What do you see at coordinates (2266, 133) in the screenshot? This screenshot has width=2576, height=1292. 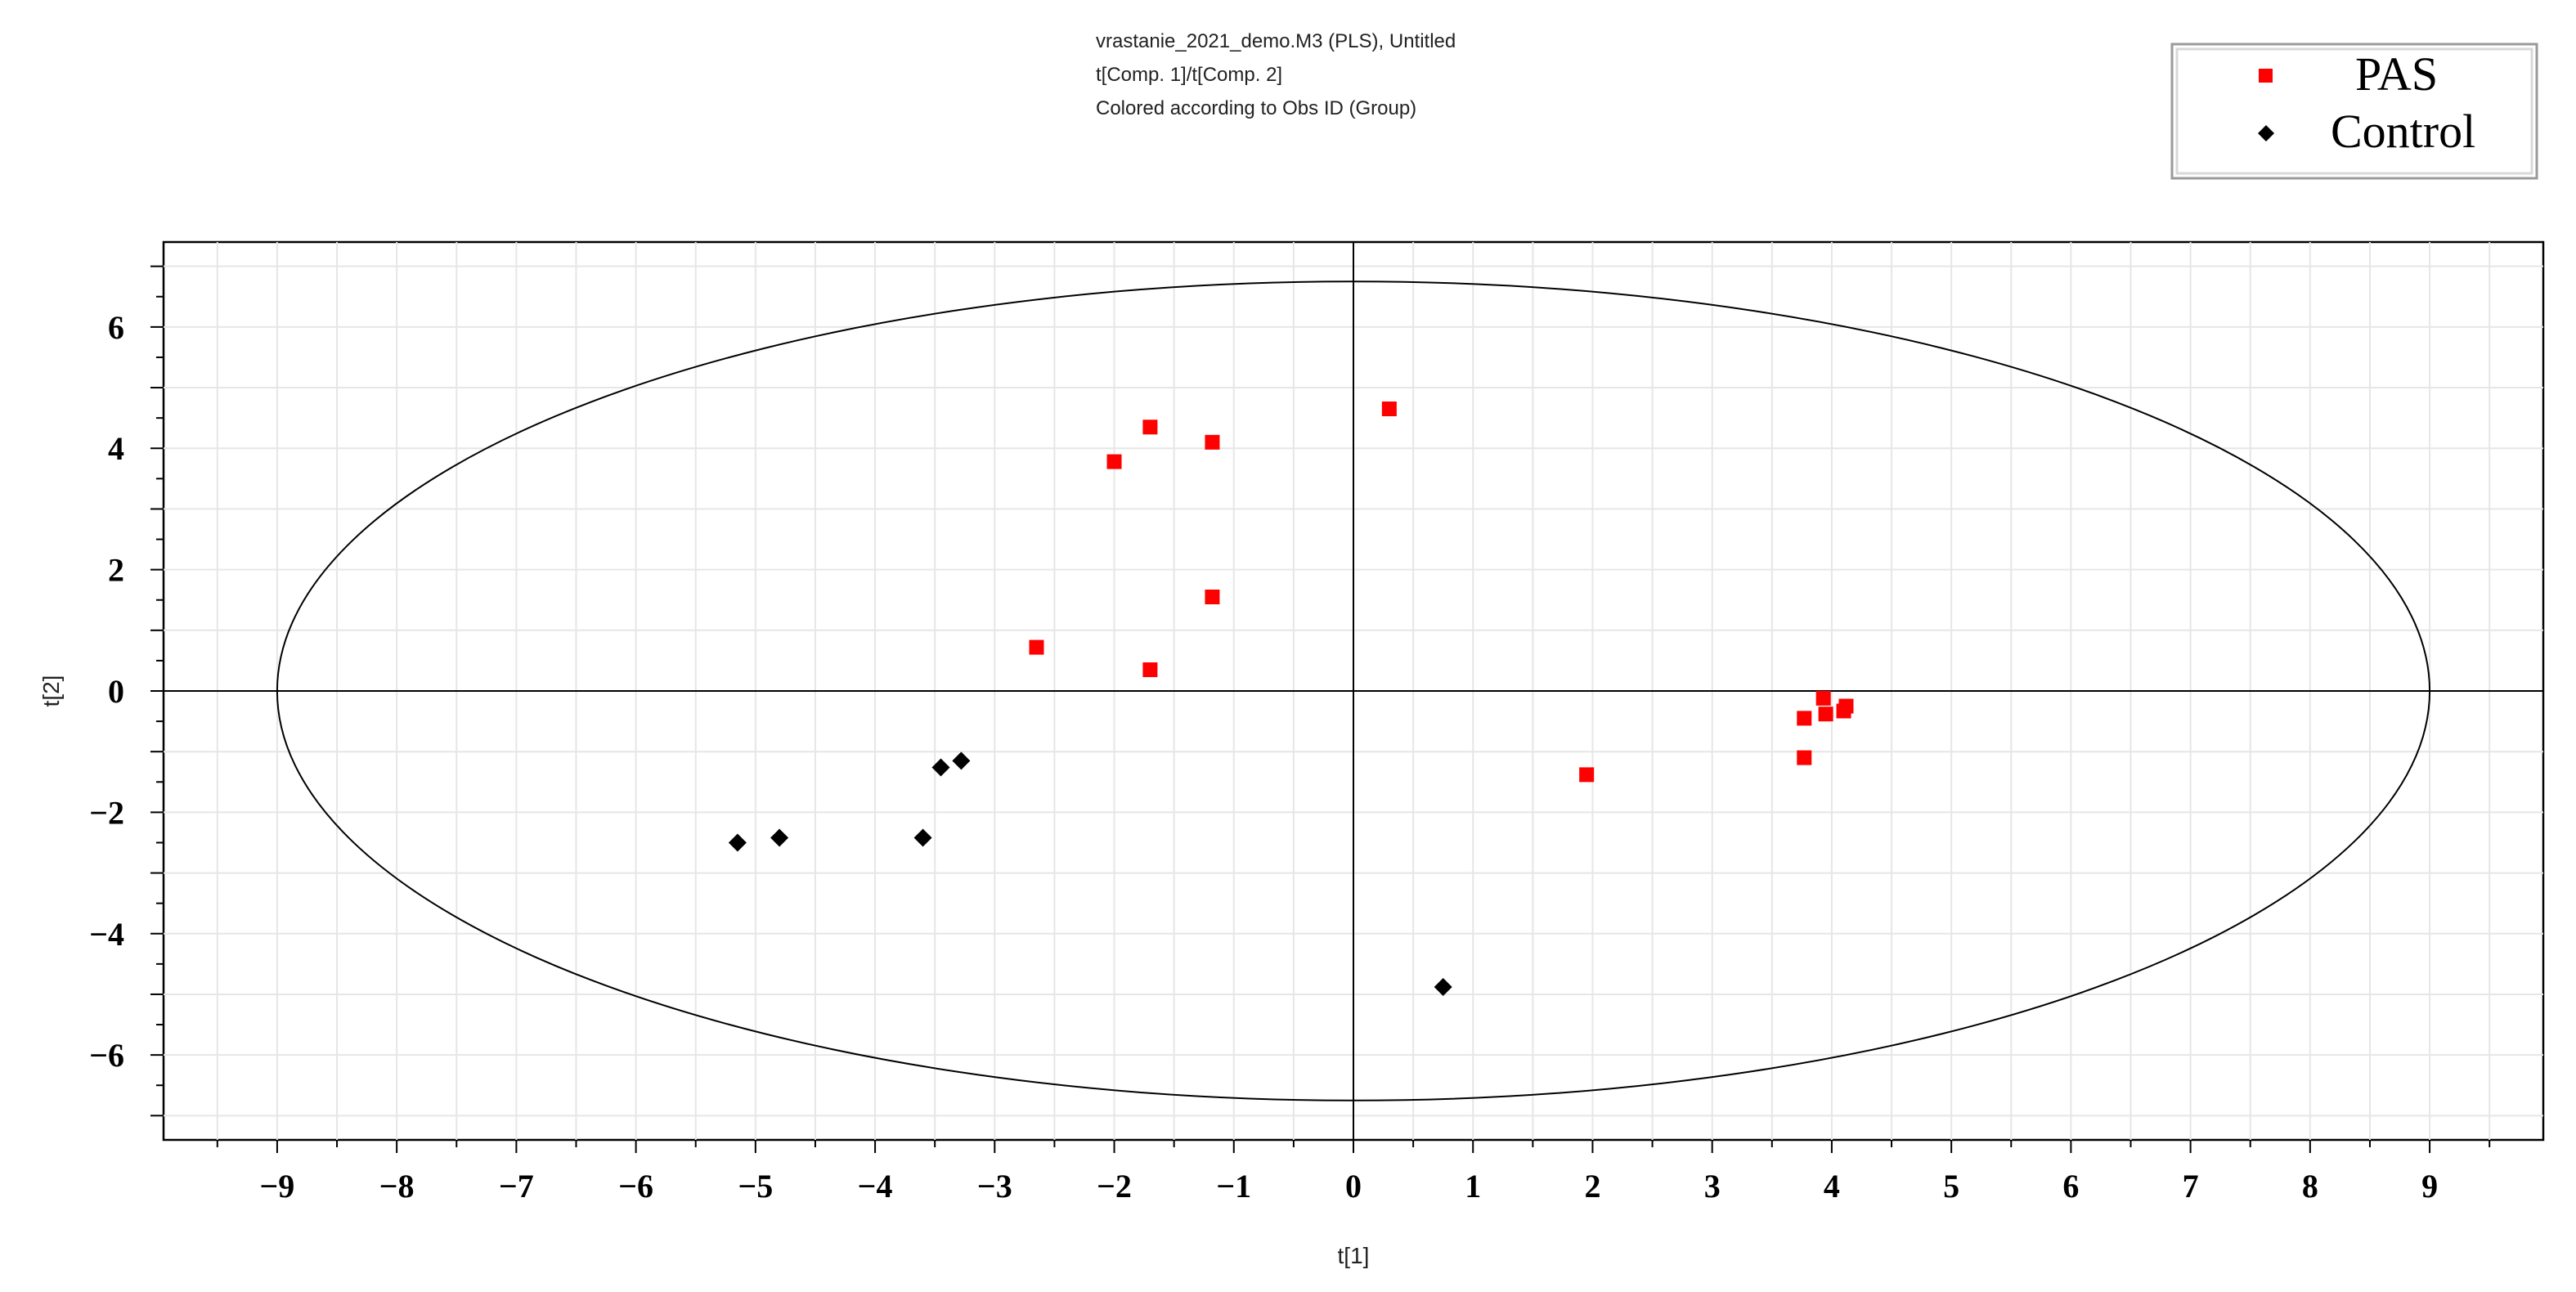 I see `legend-marker-control` at bounding box center [2266, 133].